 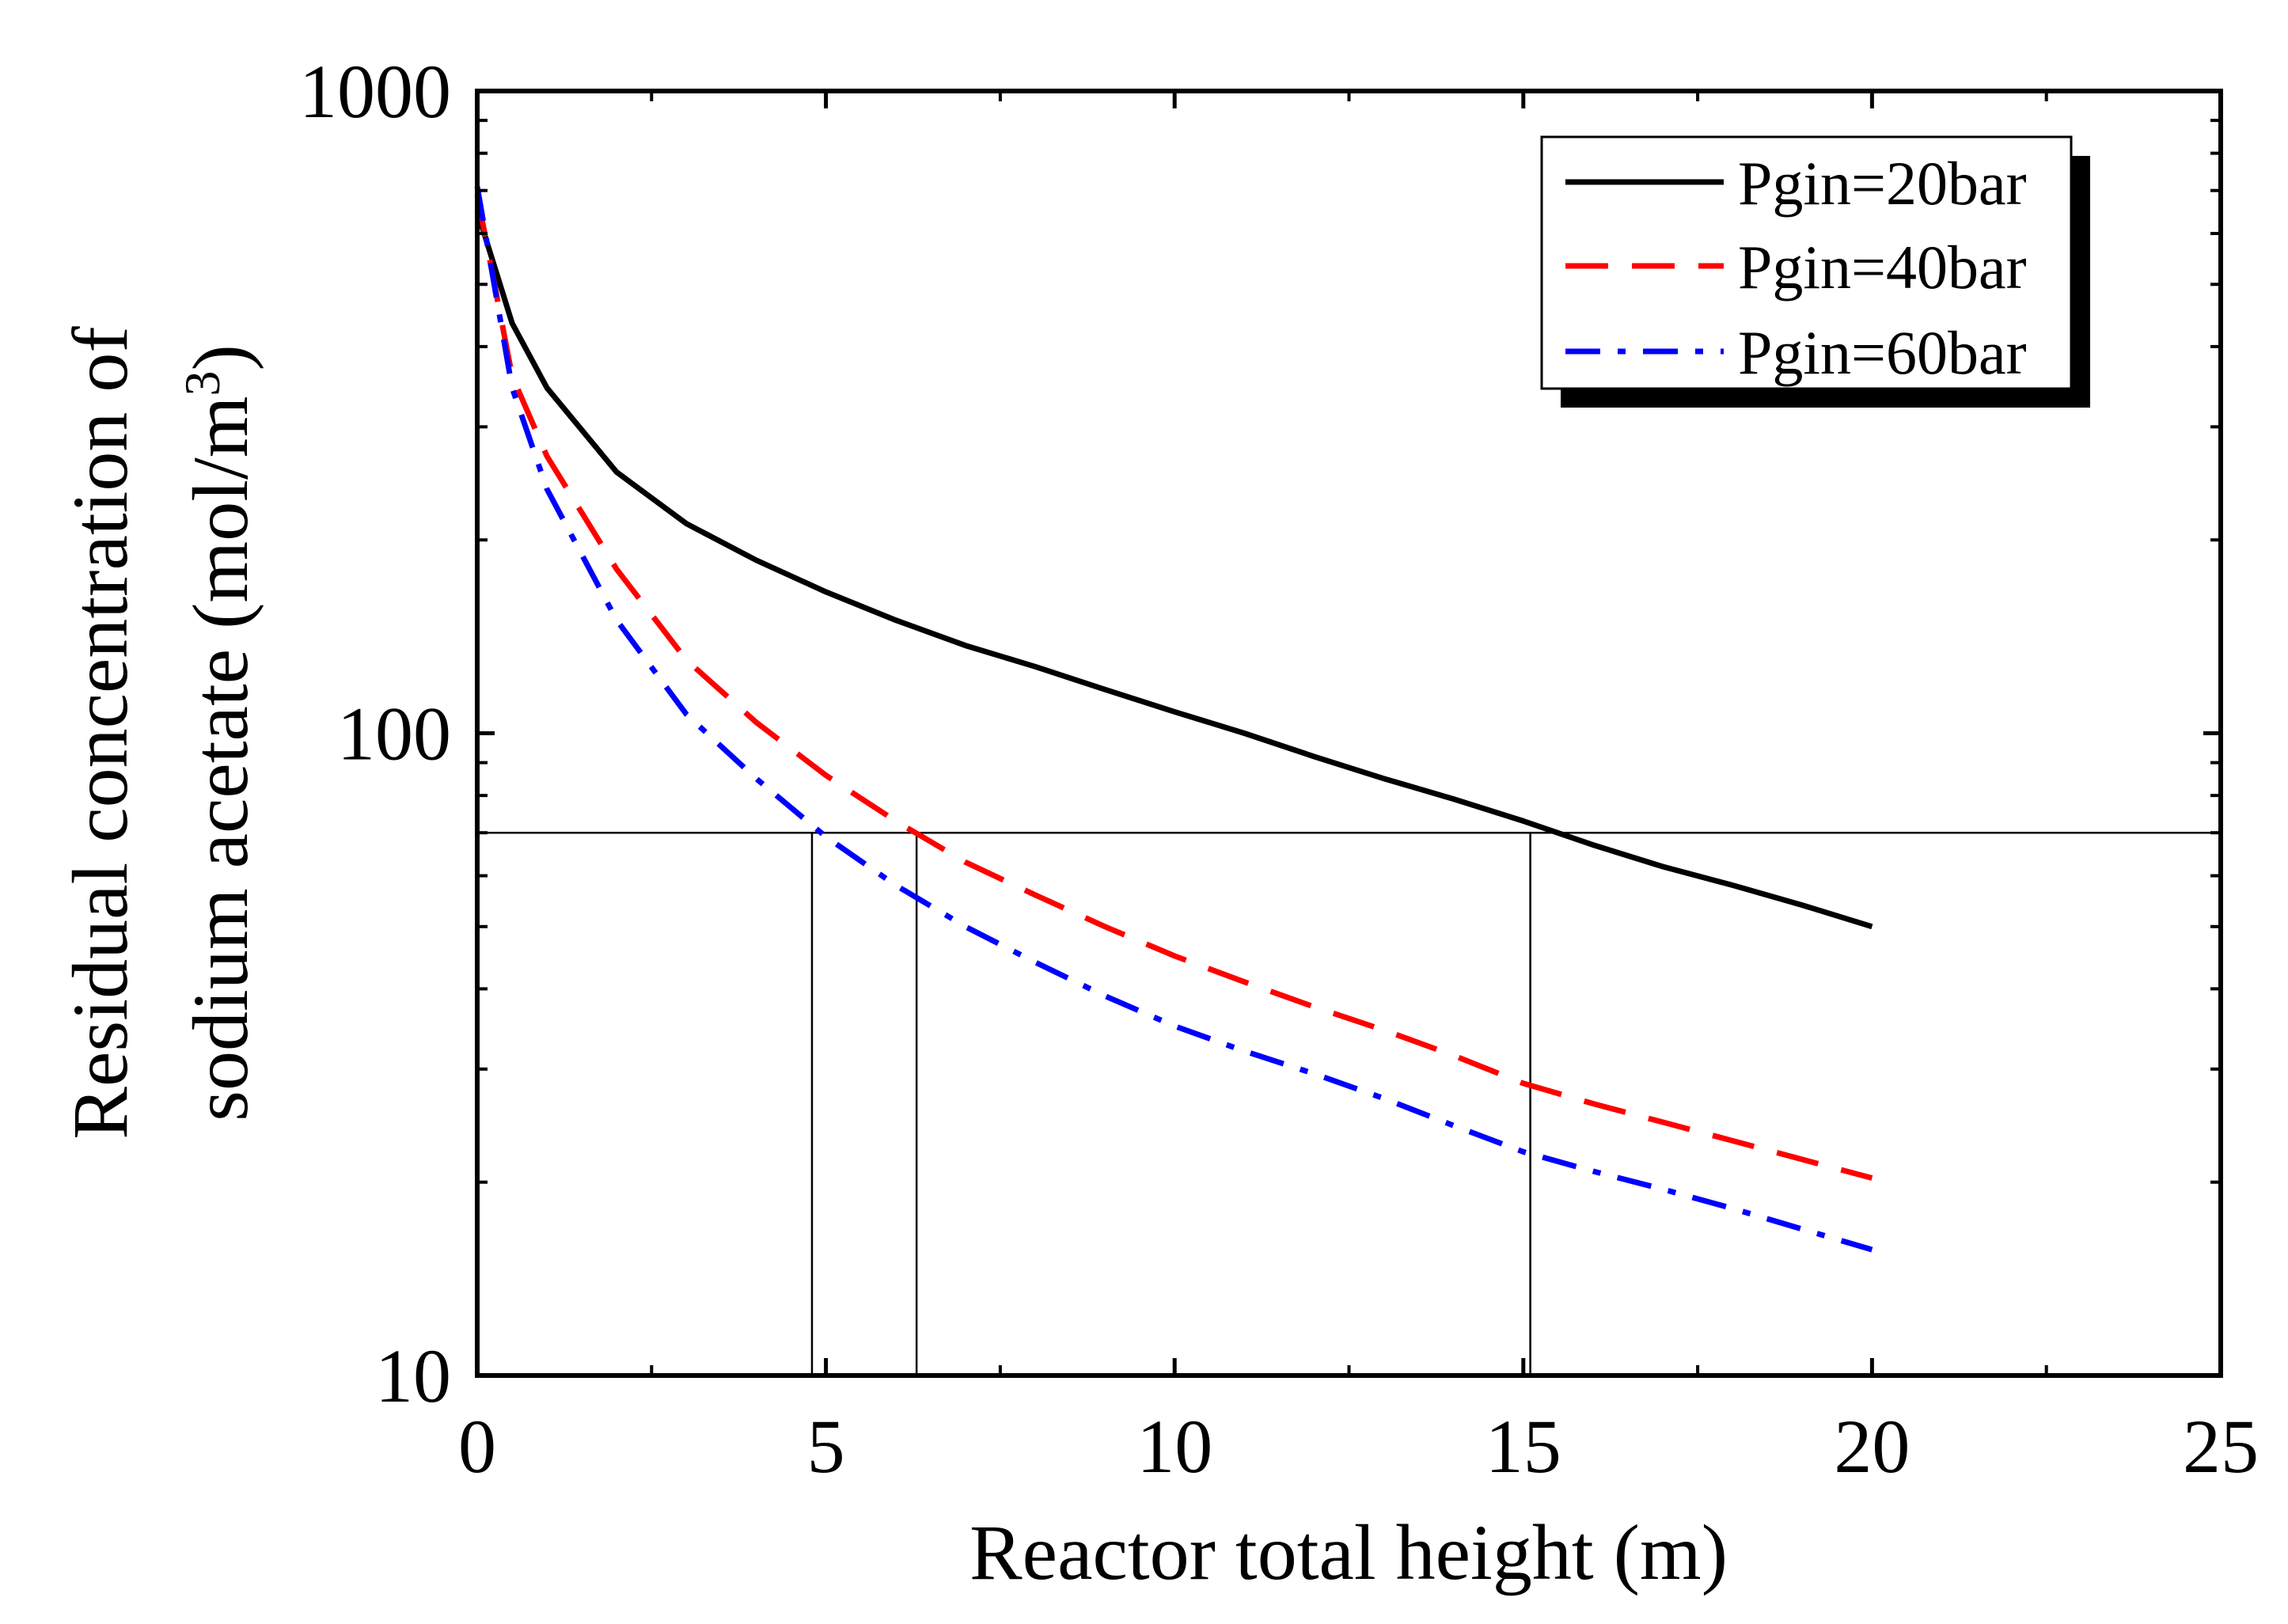 I want to click on y-axis-title-superscript: 3, so click(x=202, y=383).